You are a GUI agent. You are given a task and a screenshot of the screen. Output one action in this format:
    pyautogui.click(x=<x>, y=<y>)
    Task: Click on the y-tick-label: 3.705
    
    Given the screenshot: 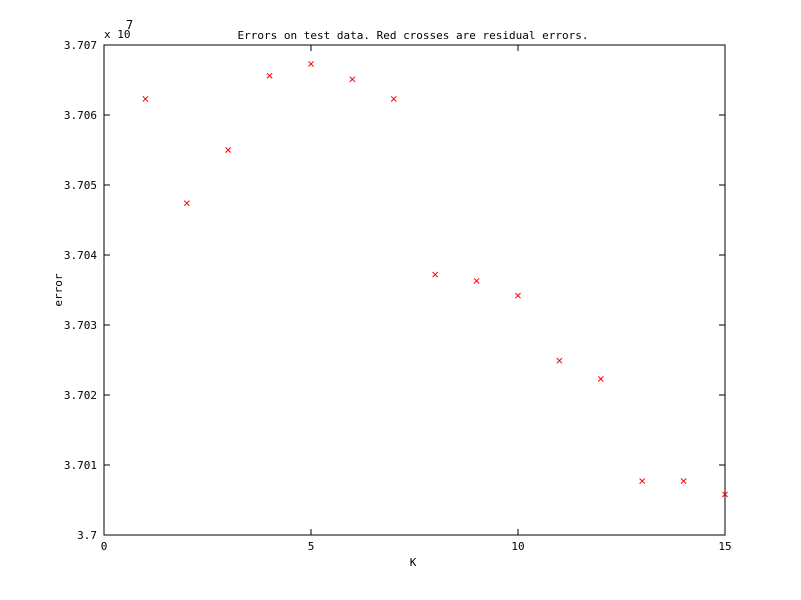 What is the action you would take?
    pyautogui.click(x=80, y=185)
    